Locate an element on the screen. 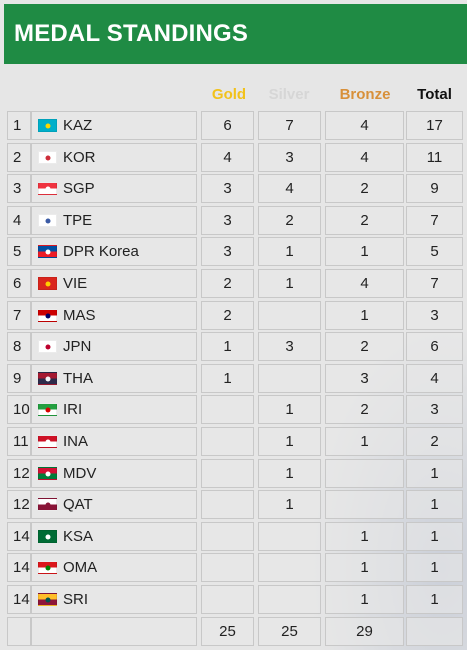 Image resolution: width=467 pixels, height=650 pixels. rank-cell: 1 is located at coordinates (19, 125).